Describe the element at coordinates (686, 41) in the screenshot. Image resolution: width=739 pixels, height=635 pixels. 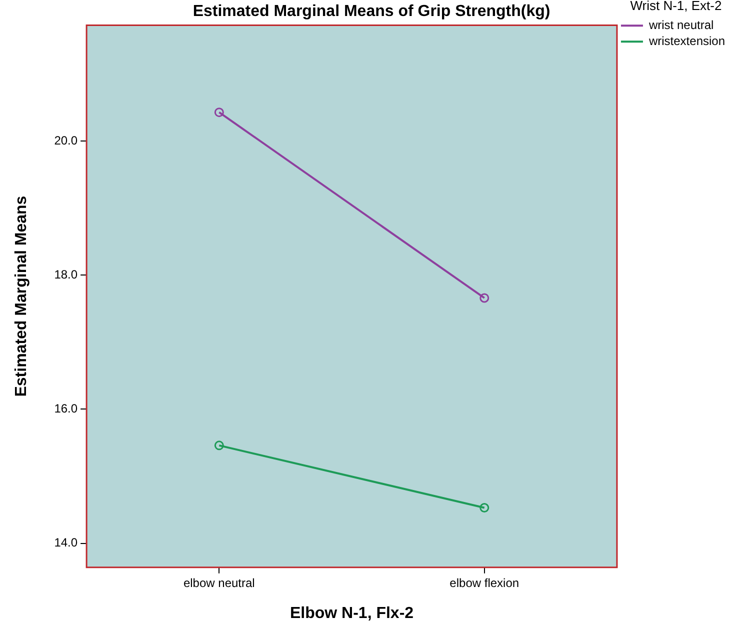
I see `legend-label: wristextension` at that location.